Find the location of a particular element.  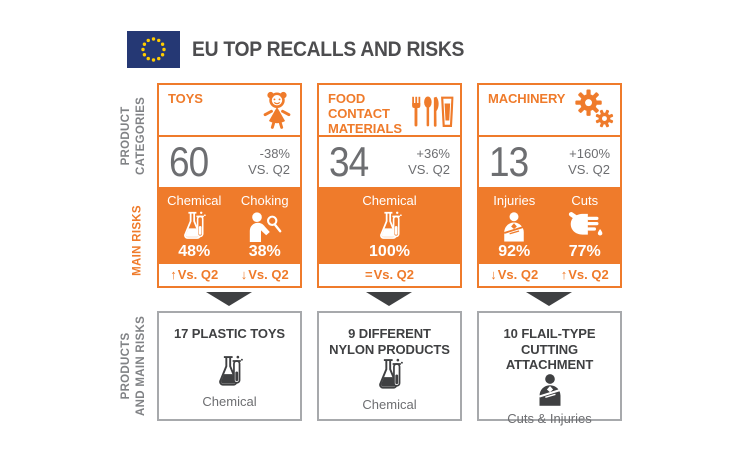

category-card: MACHINERY 13 +160% VS. Q2 Injuries is located at coordinates (549, 185).